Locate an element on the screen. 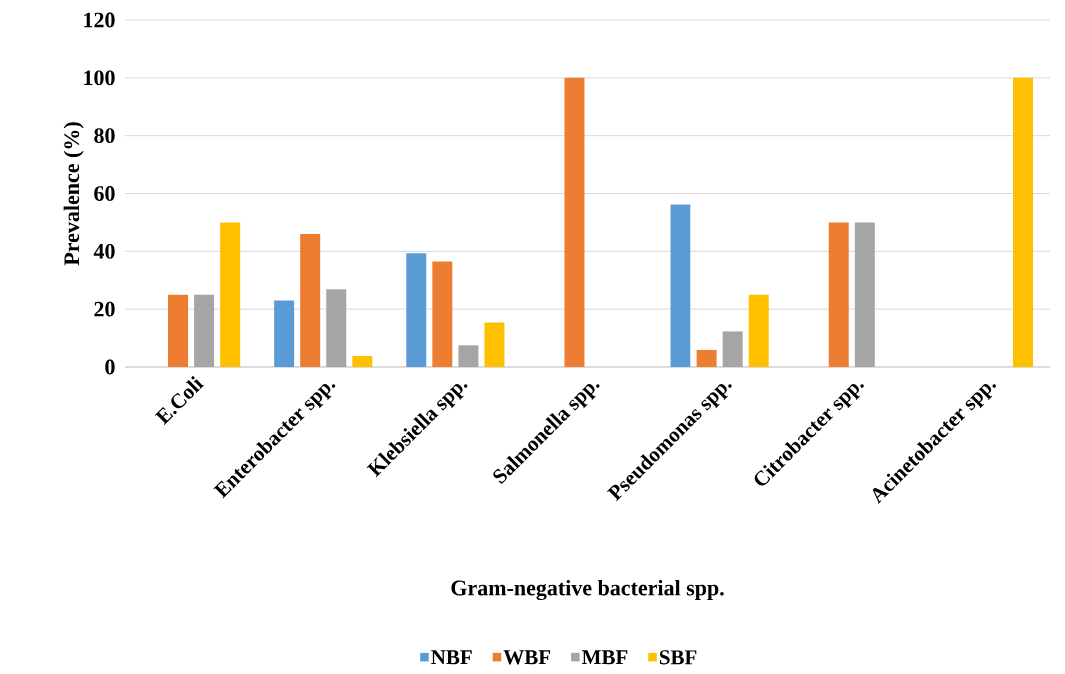 The image size is (1065, 674). y-tick-label: 0 is located at coordinates (110, 367).